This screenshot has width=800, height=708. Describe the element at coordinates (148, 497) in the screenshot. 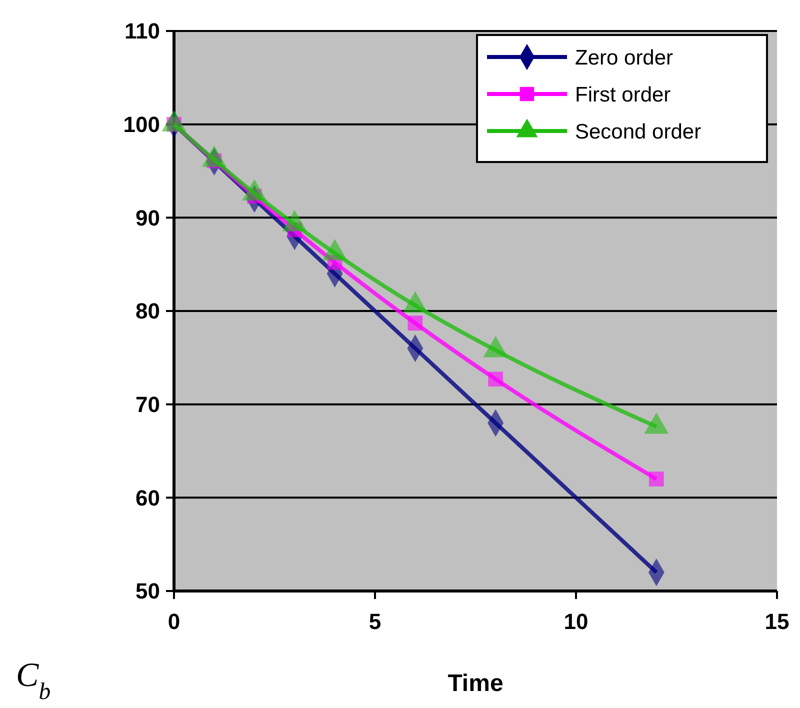

I see `y-tick-label: 60` at that location.